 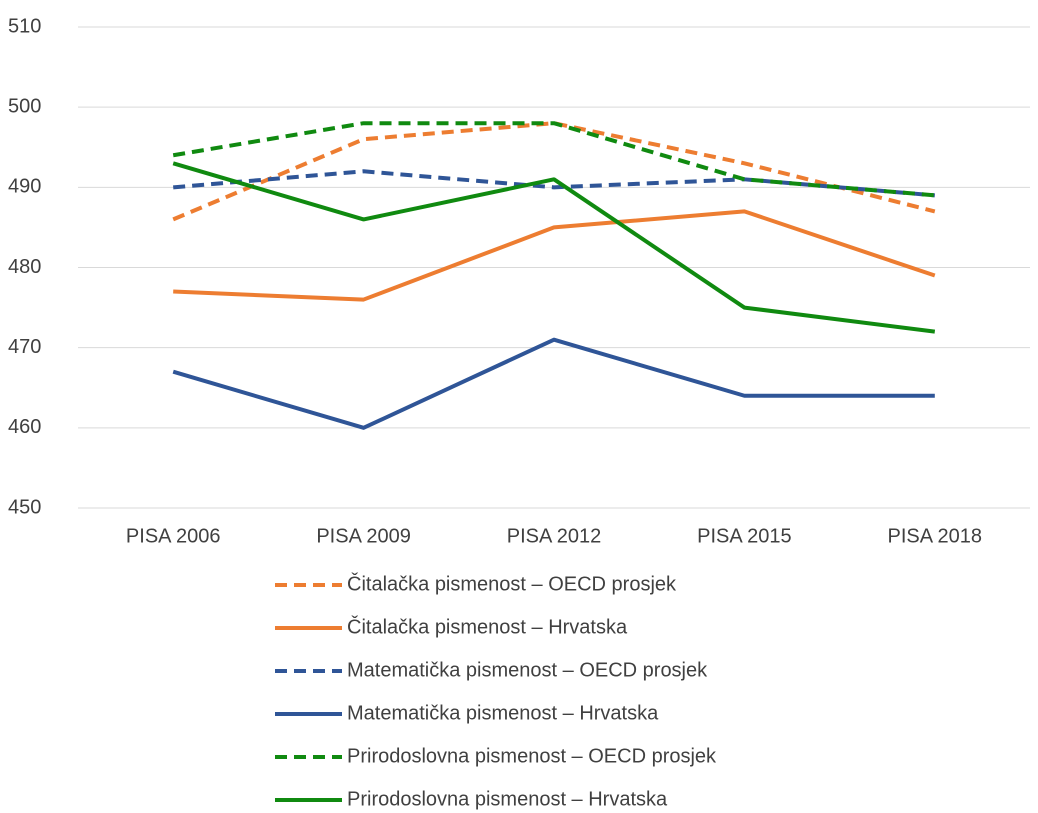 What do you see at coordinates (503, 713) in the screenshot?
I see `legend-label: Matematička pismenost – Hrvatska` at bounding box center [503, 713].